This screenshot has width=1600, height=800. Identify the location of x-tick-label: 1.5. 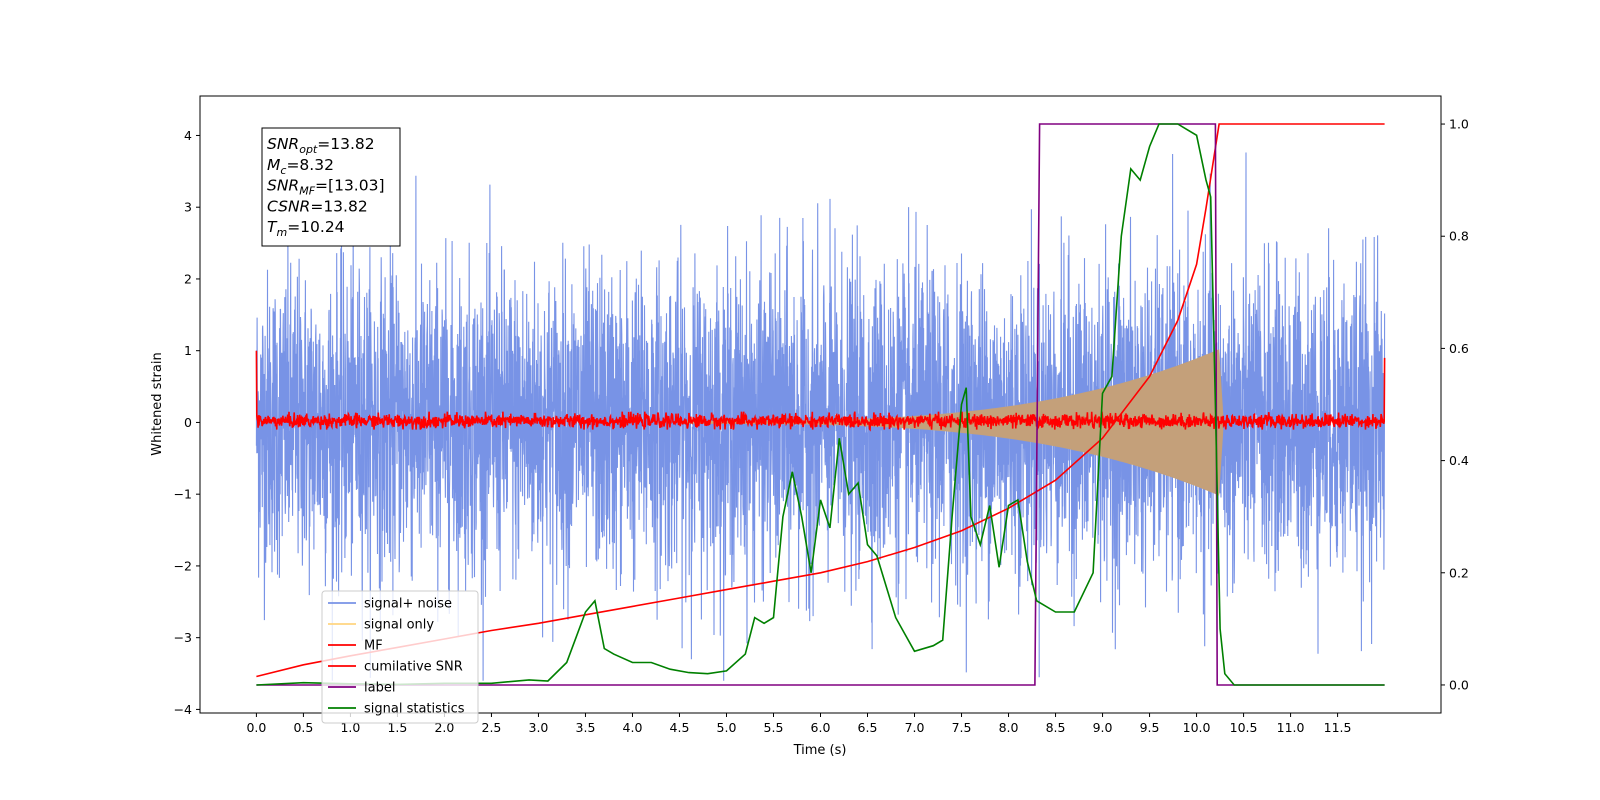
(397, 727).